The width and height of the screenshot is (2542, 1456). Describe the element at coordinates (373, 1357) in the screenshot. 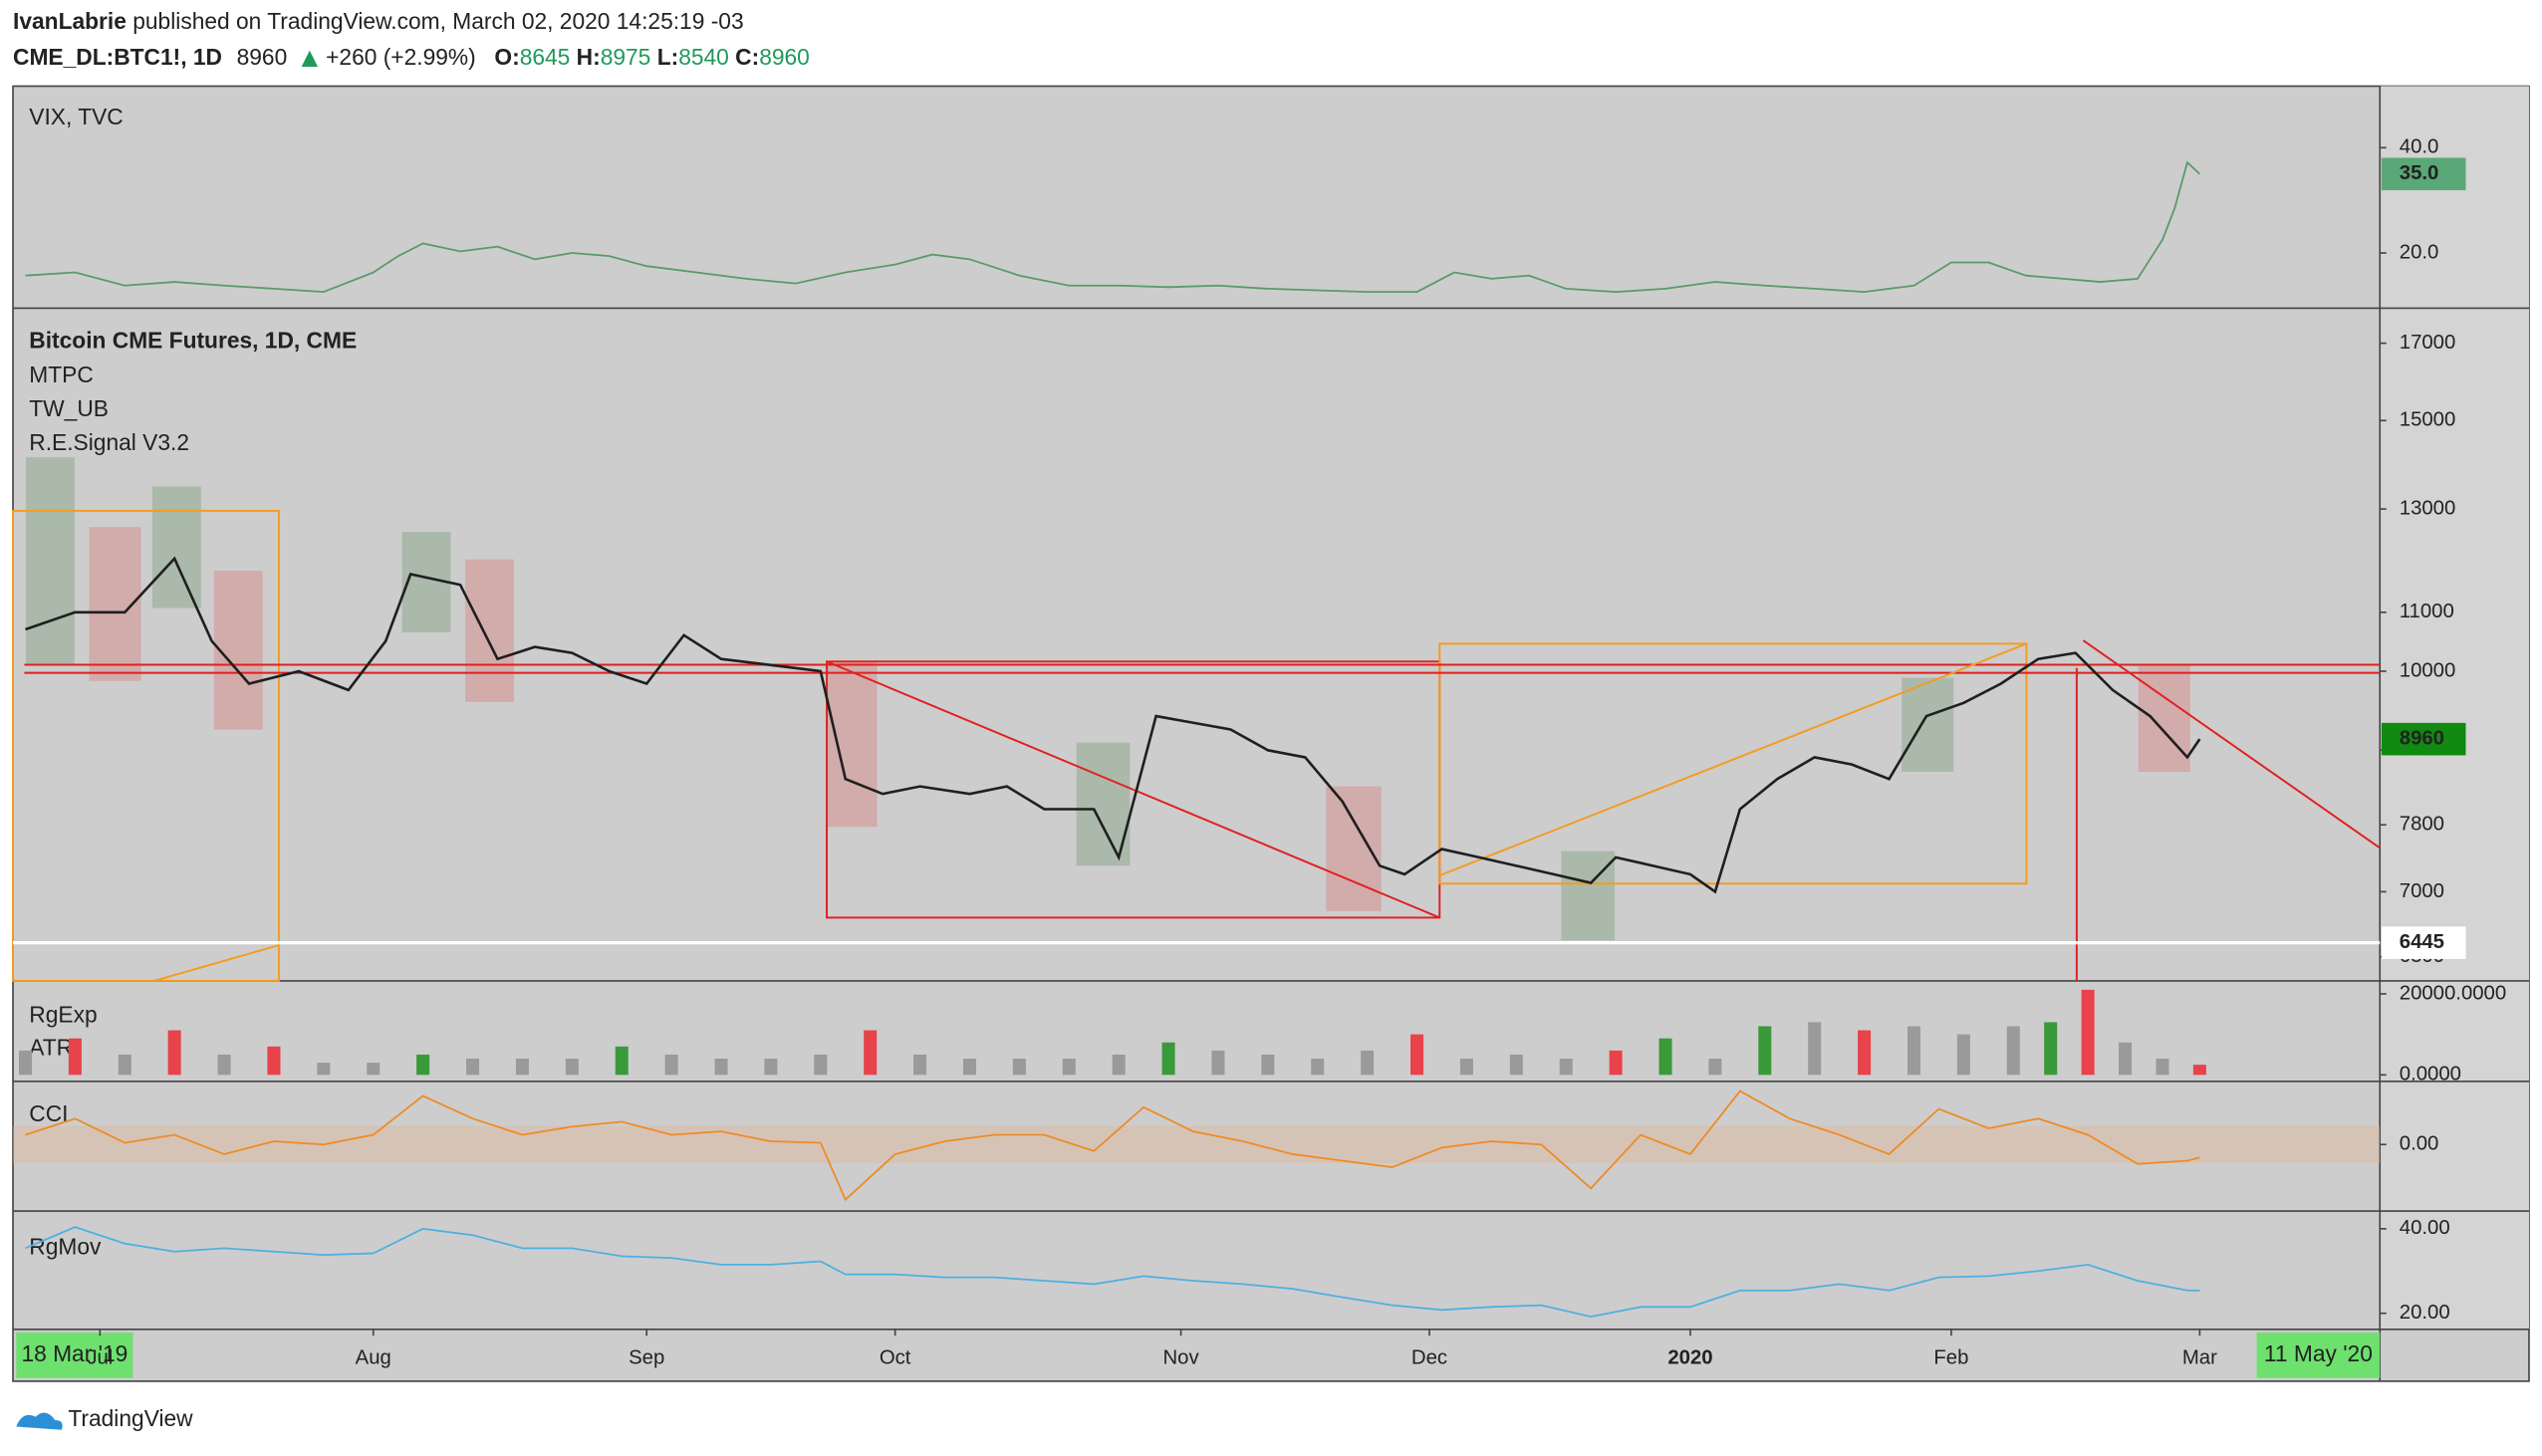

I see `x-tick-label: Aug` at that location.